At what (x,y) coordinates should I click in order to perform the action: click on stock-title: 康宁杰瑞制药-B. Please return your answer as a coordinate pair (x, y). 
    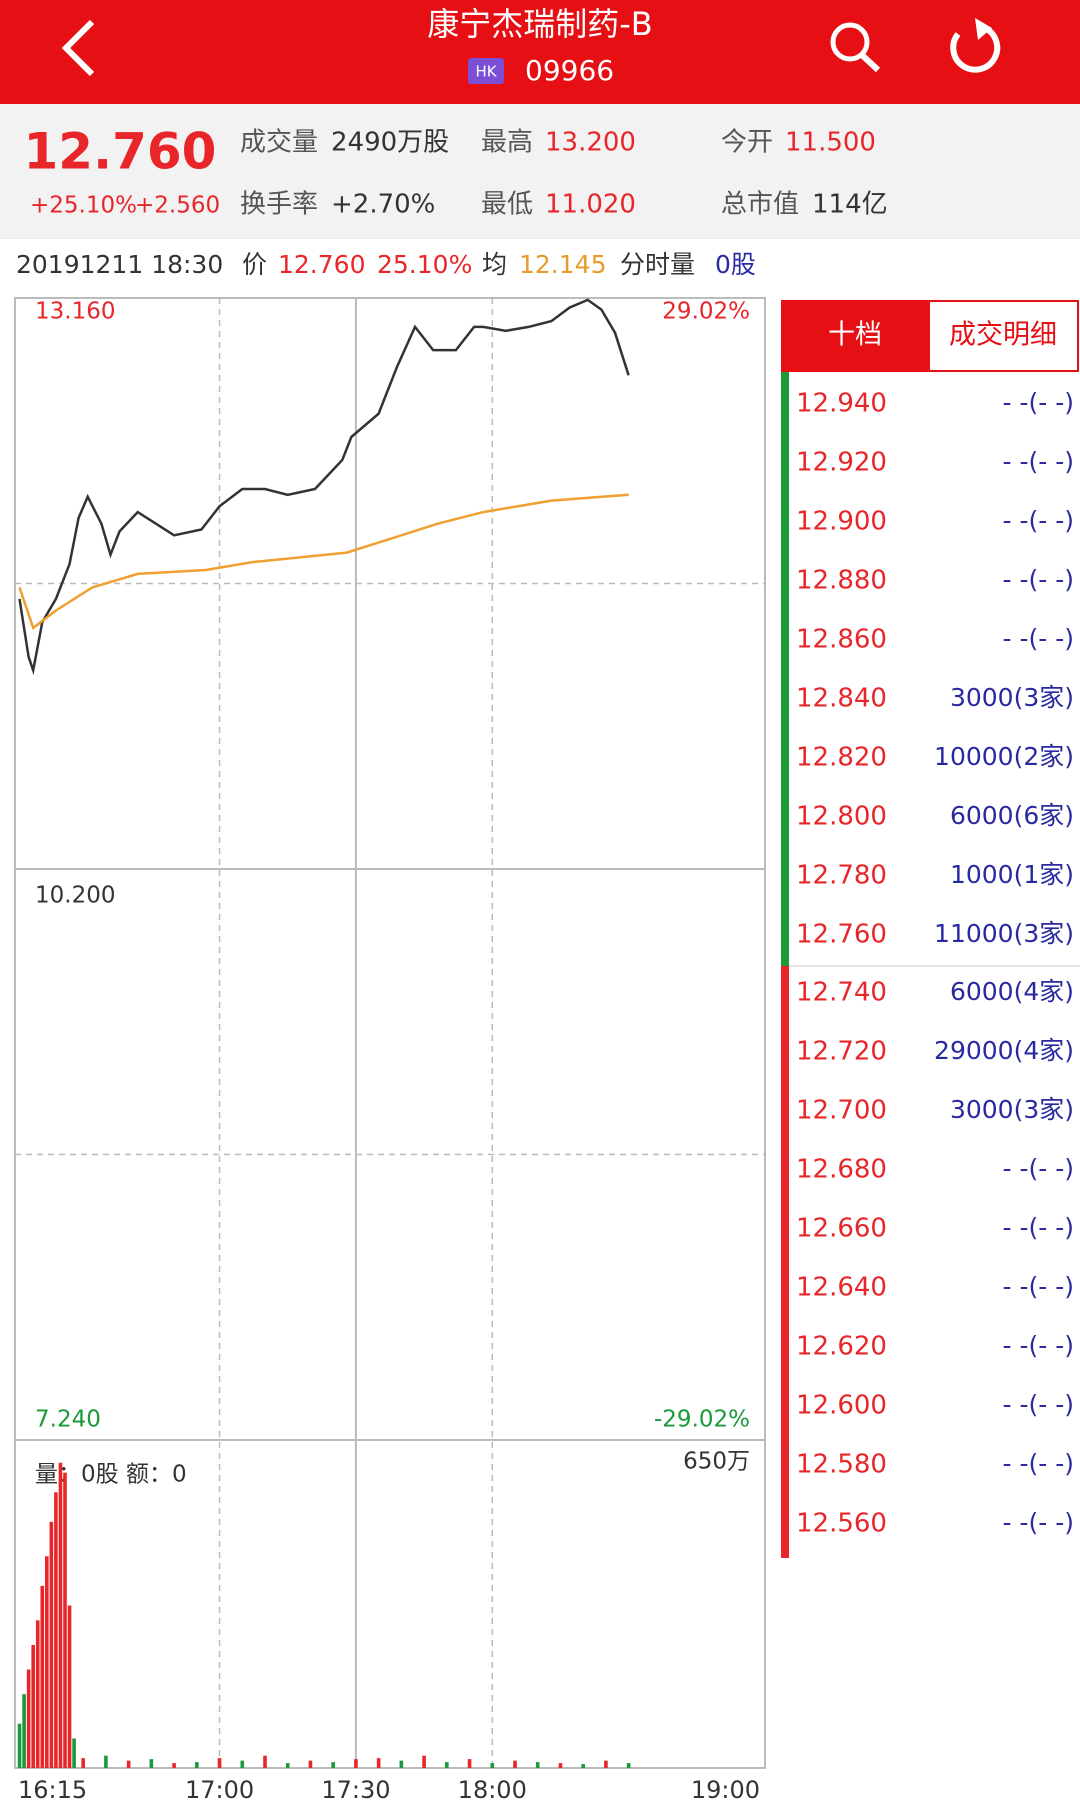
    Looking at the image, I should click on (540, 24).